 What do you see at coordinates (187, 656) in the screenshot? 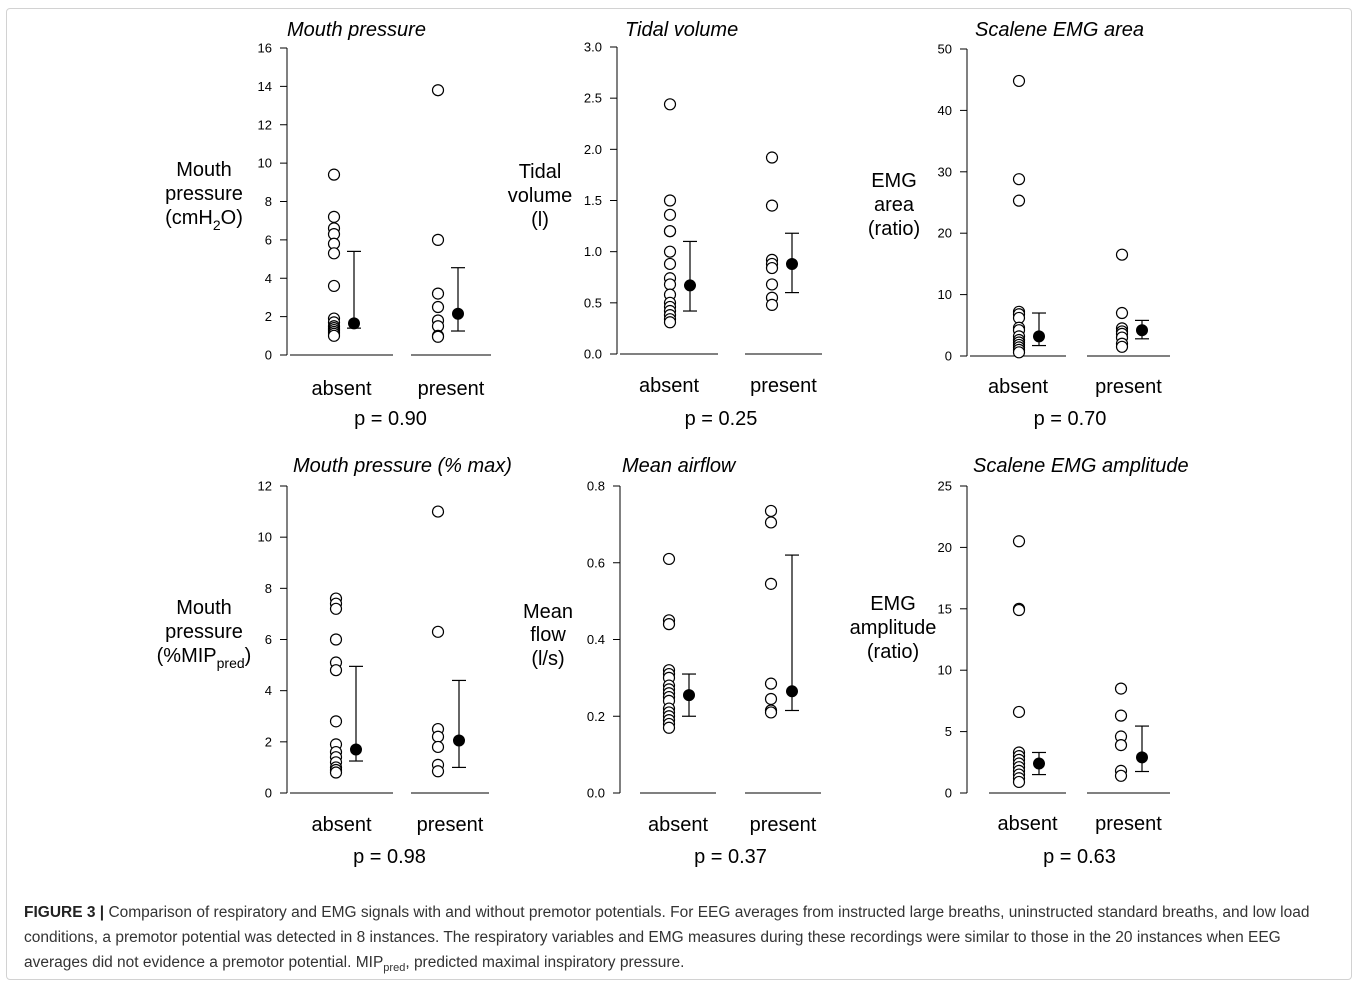
I see `y-axis-label-part: (%MIP` at bounding box center [187, 656].